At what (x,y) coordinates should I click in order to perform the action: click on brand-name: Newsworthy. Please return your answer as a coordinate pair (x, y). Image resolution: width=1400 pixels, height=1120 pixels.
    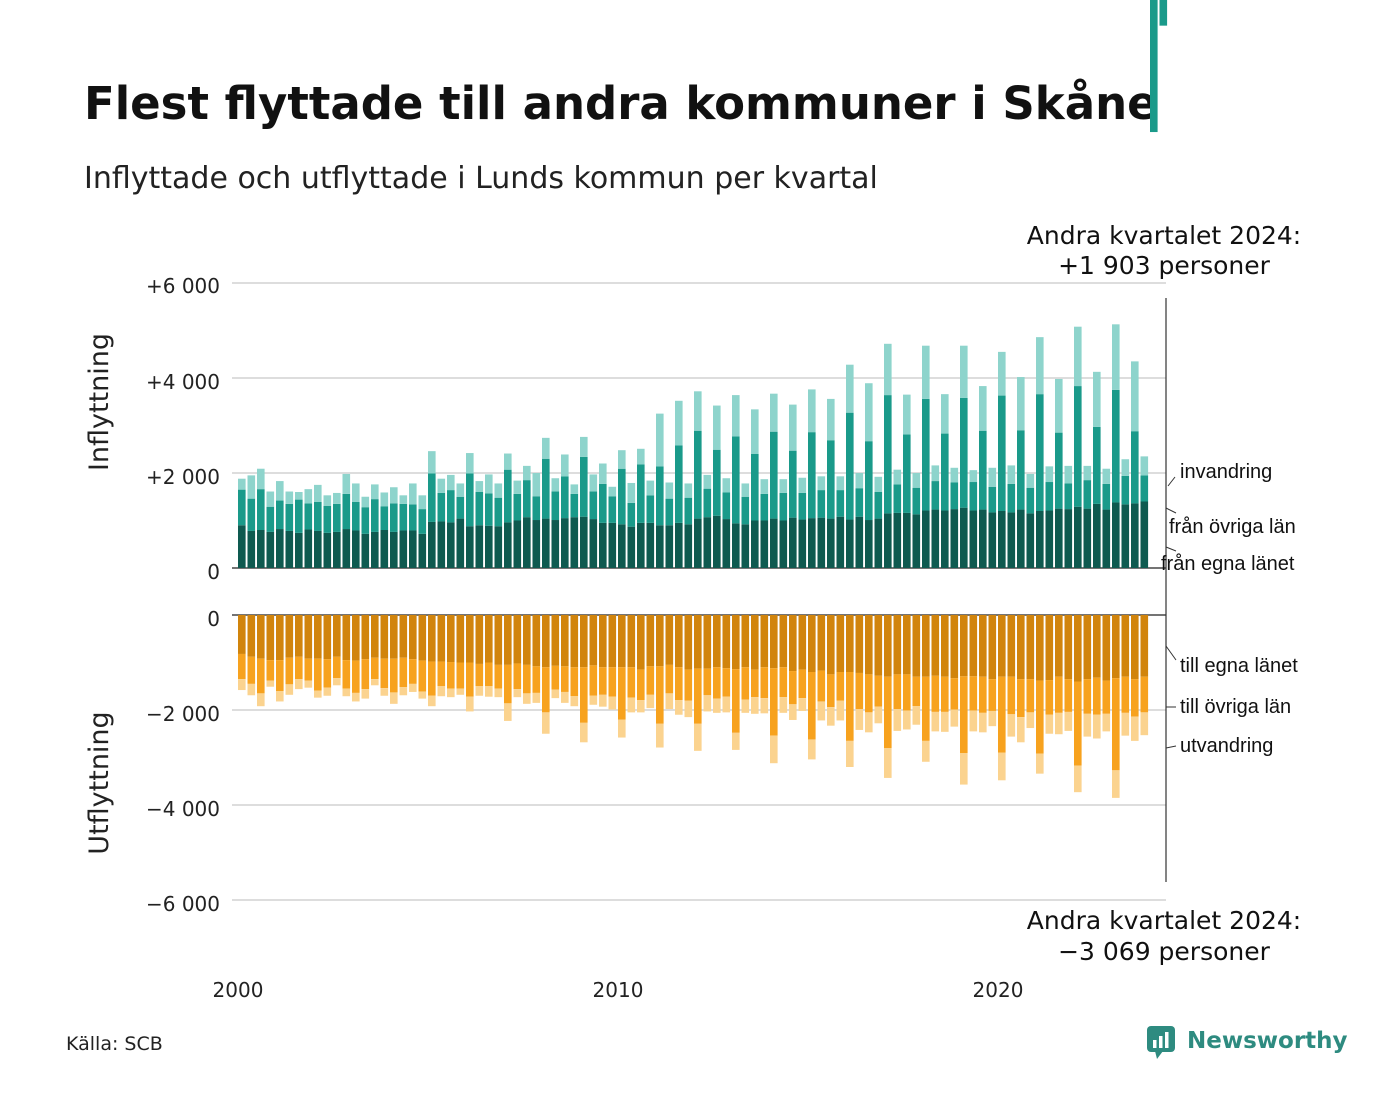
    Looking at the image, I should click on (1267, 1041).